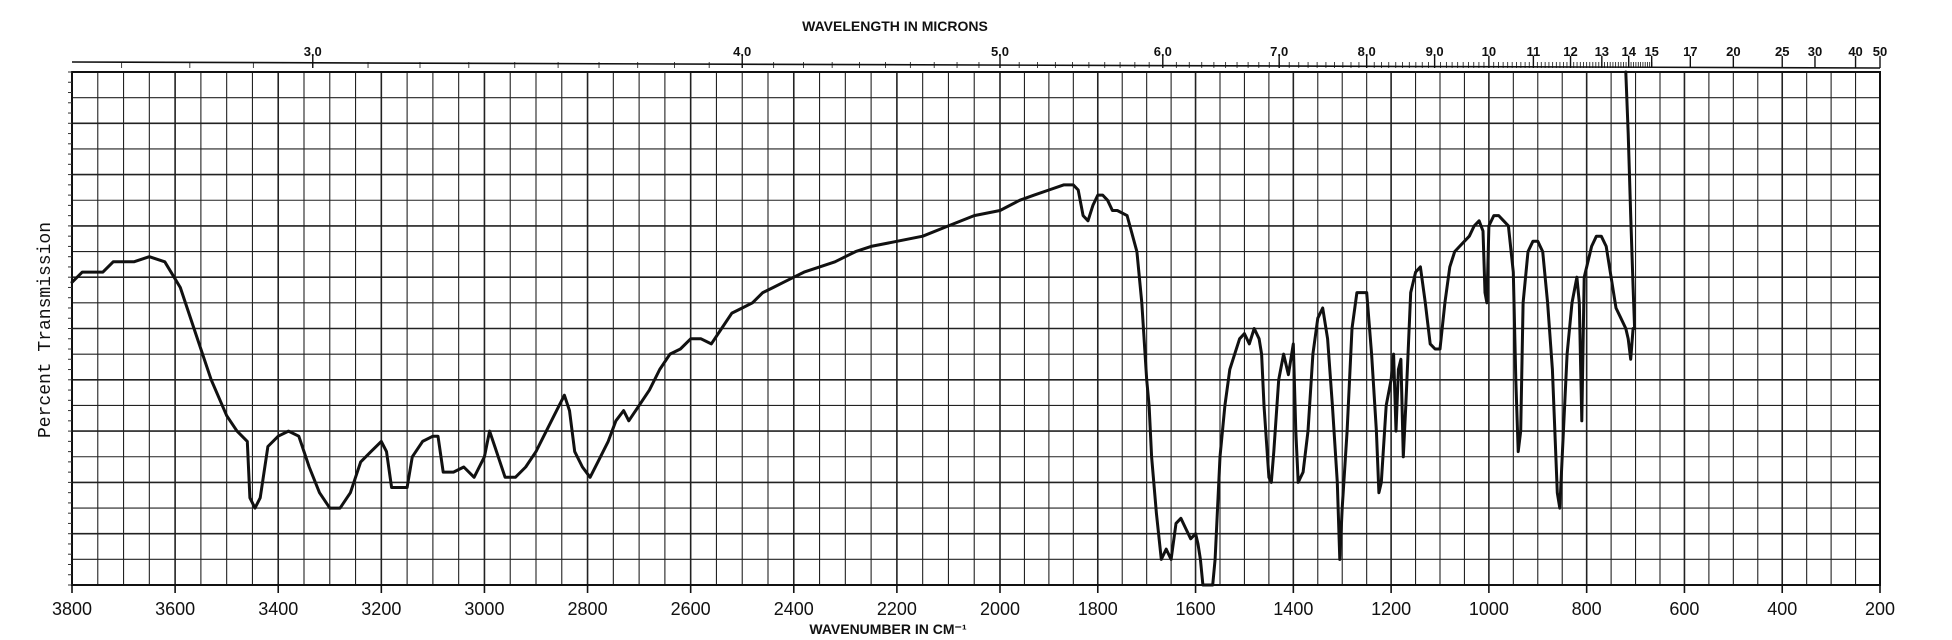 This screenshot has width=1952, height=640. What do you see at coordinates (1570, 51) in the screenshot?
I see `top-tick-label: 12` at bounding box center [1570, 51].